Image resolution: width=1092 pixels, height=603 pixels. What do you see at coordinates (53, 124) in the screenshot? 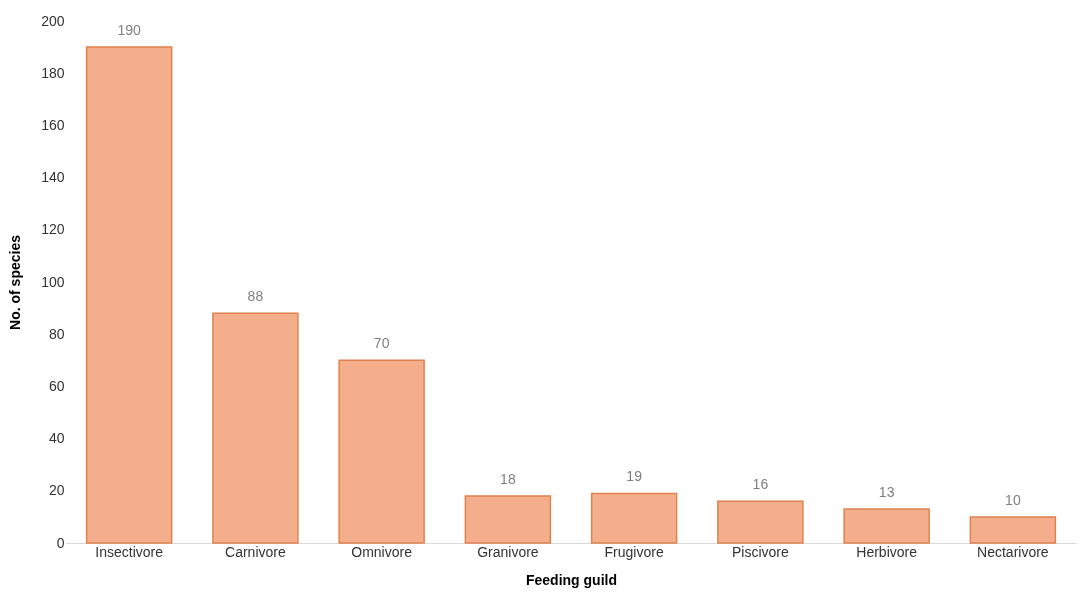
I see `y-tick-label: 160` at bounding box center [53, 124].